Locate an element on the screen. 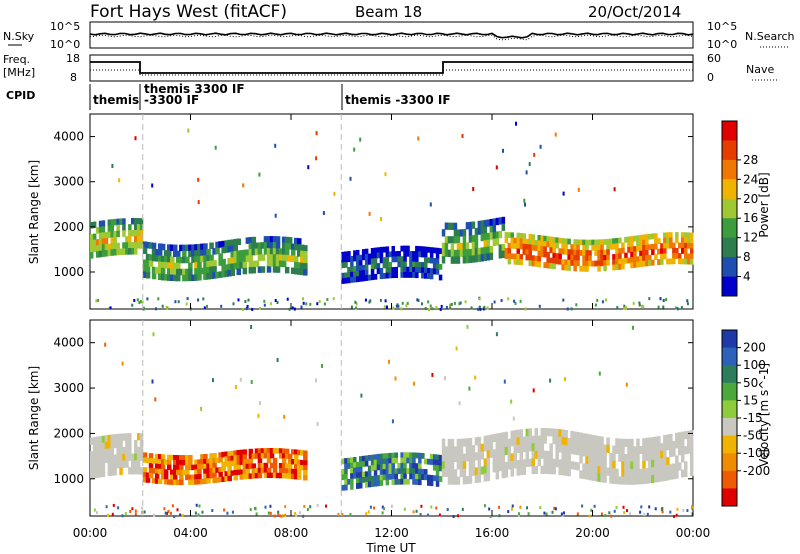 The image size is (800, 554). power-colorbar-label: Power [dB] is located at coordinates (764, 204).